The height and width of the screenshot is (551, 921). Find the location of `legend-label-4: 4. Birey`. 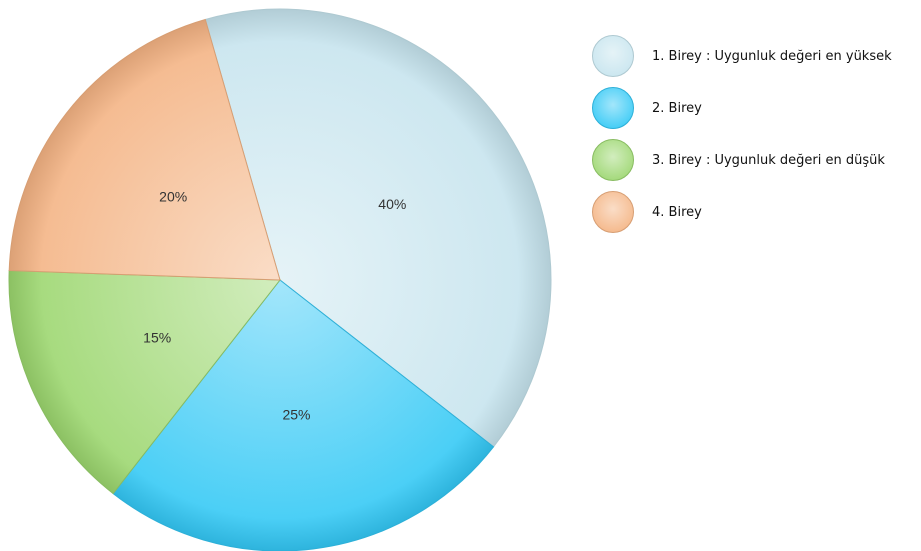

legend-label-4: 4. Birey is located at coordinates (677, 212).